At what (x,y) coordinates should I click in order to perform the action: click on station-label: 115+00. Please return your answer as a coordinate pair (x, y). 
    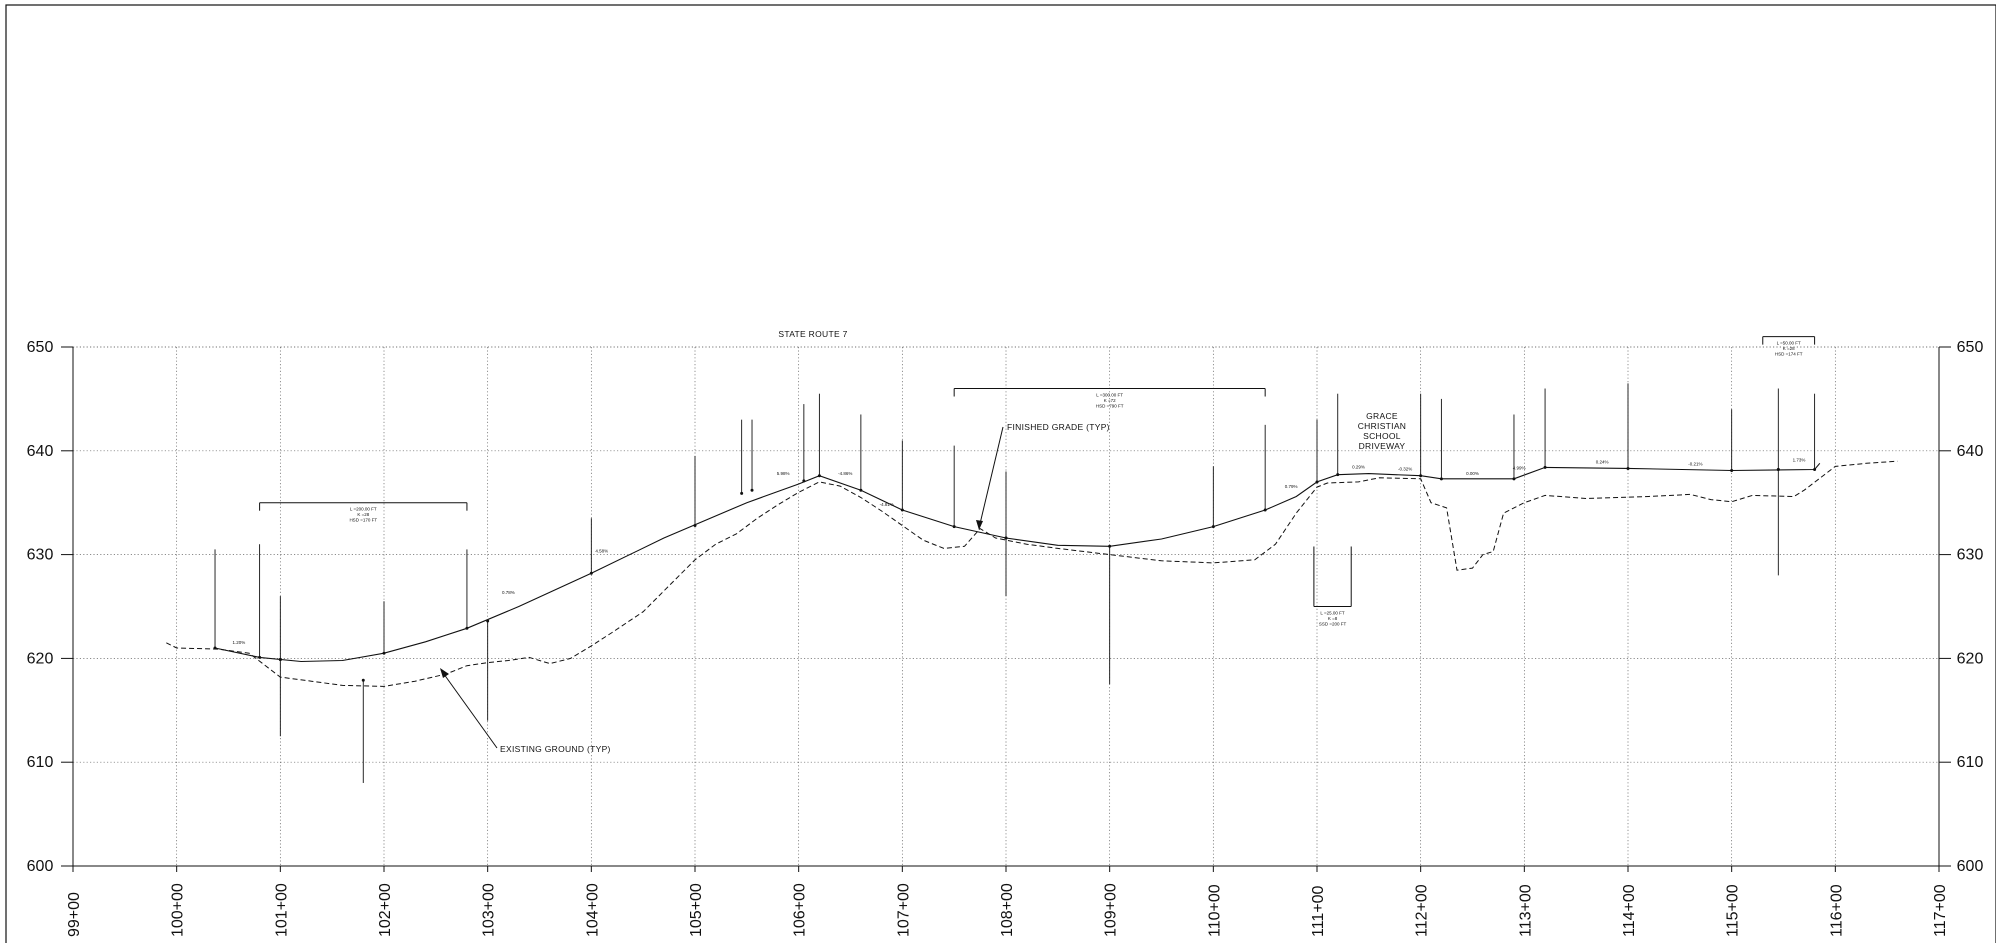
    Looking at the image, I should click on (1733, 910).